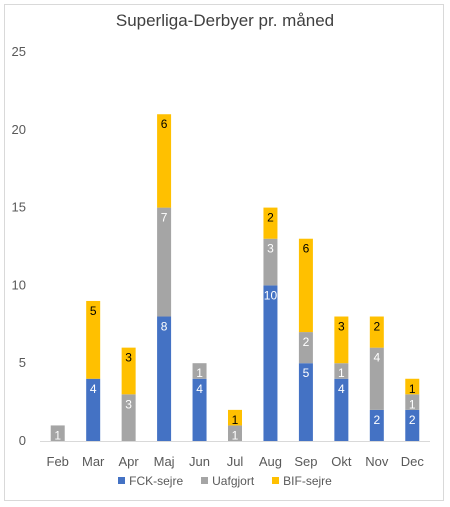 The image size is (450, 507). Describe the element at coordinates (19, 51) in the screenshot. I see `y-tick-label: 25` at that location.